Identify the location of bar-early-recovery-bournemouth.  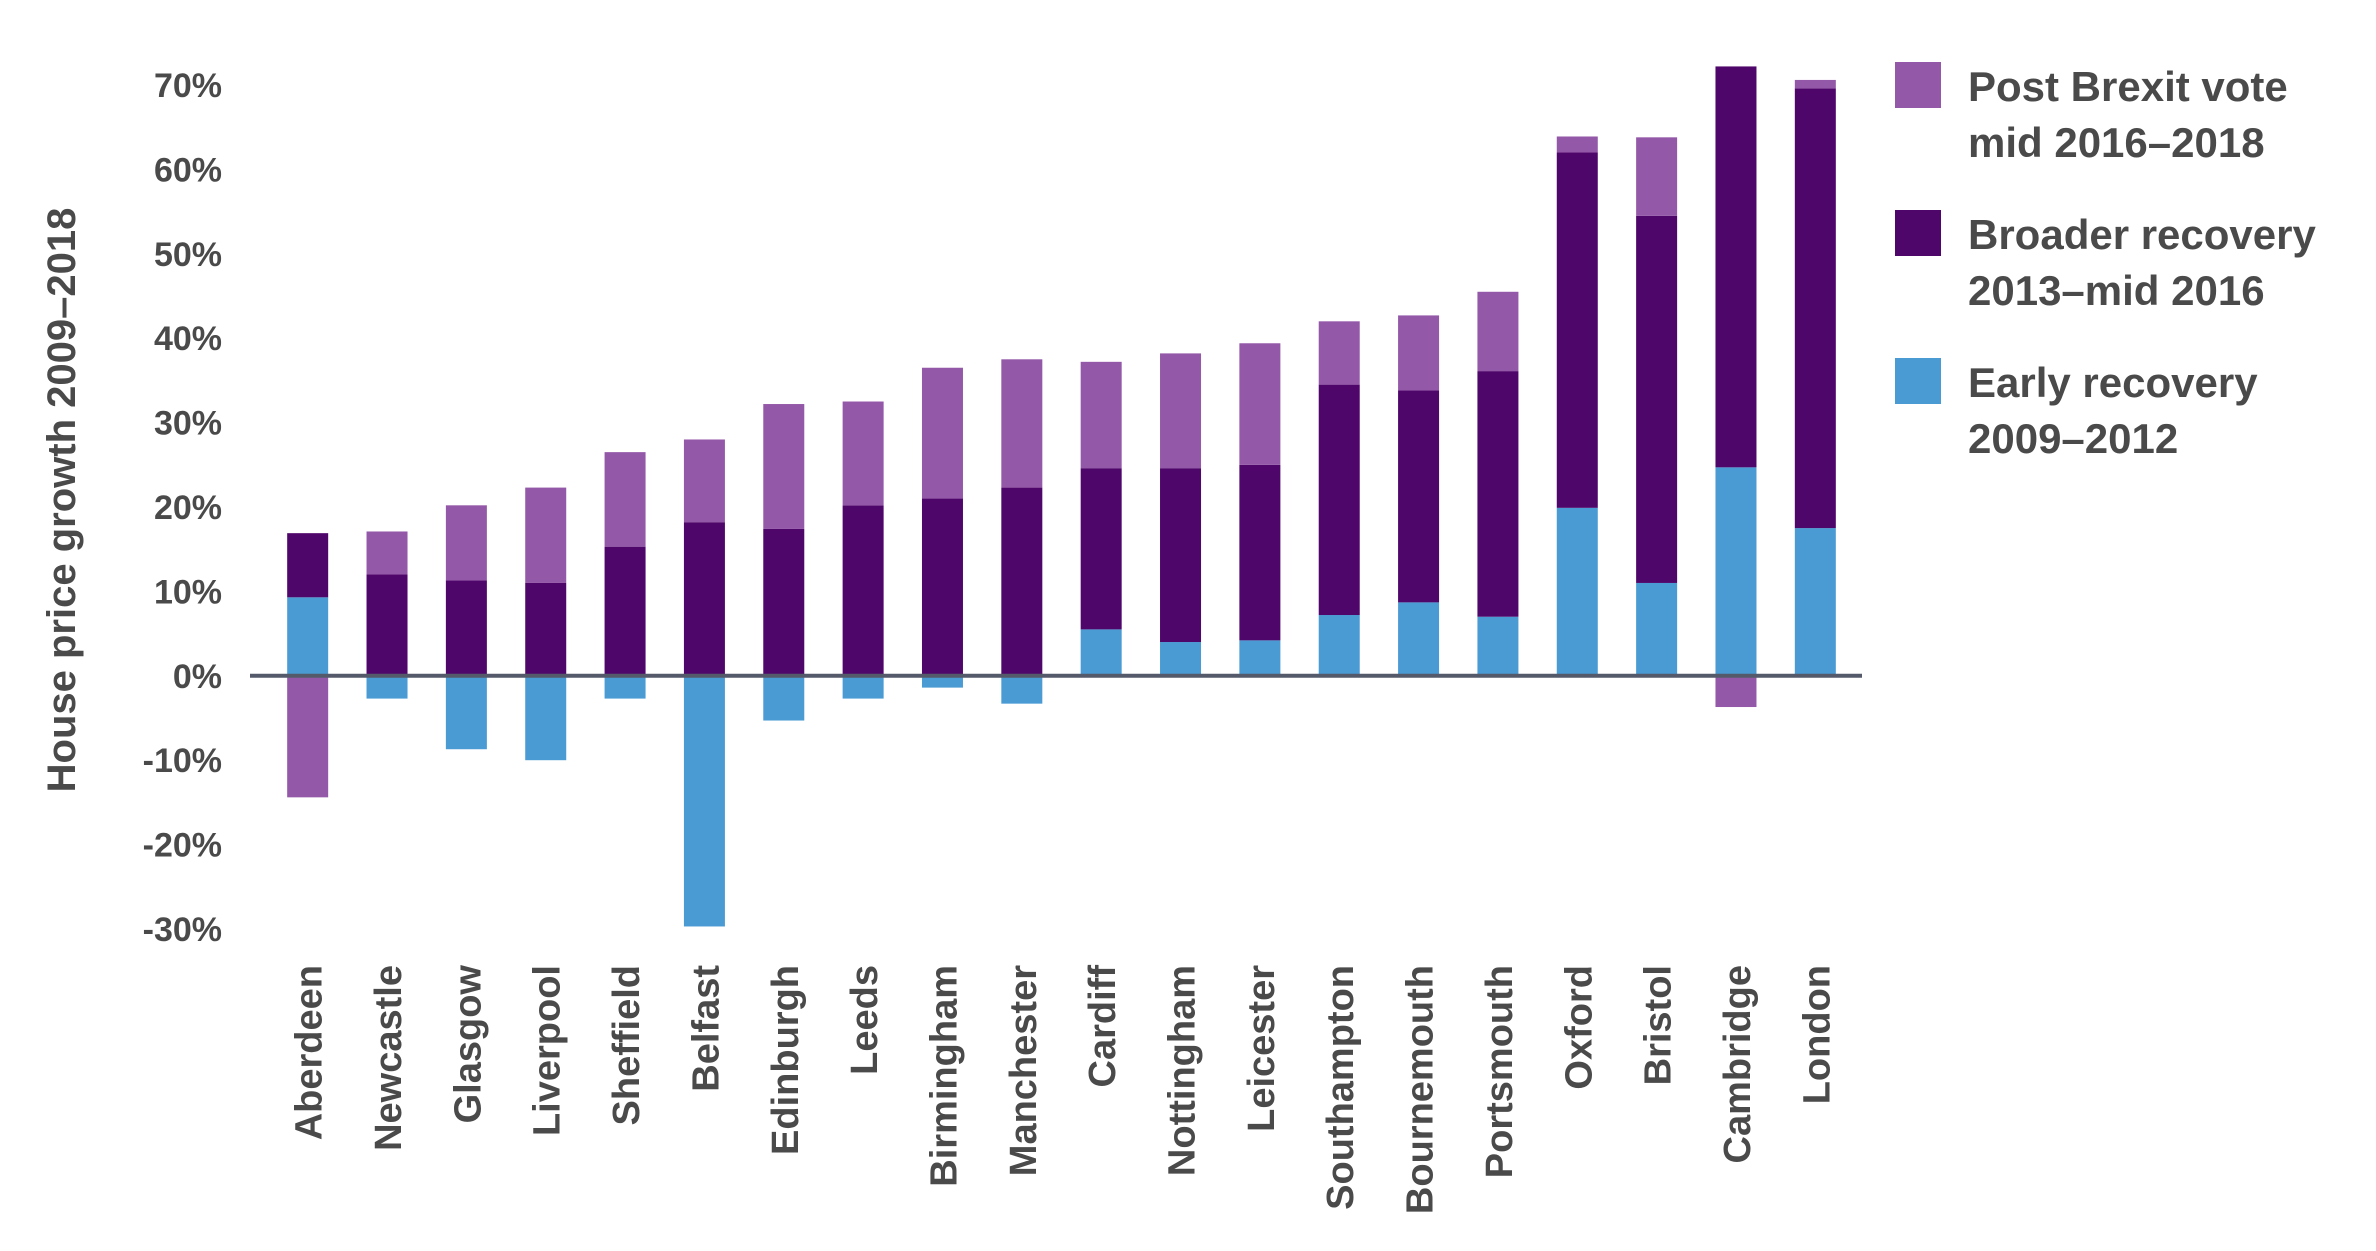
(1419, 639).